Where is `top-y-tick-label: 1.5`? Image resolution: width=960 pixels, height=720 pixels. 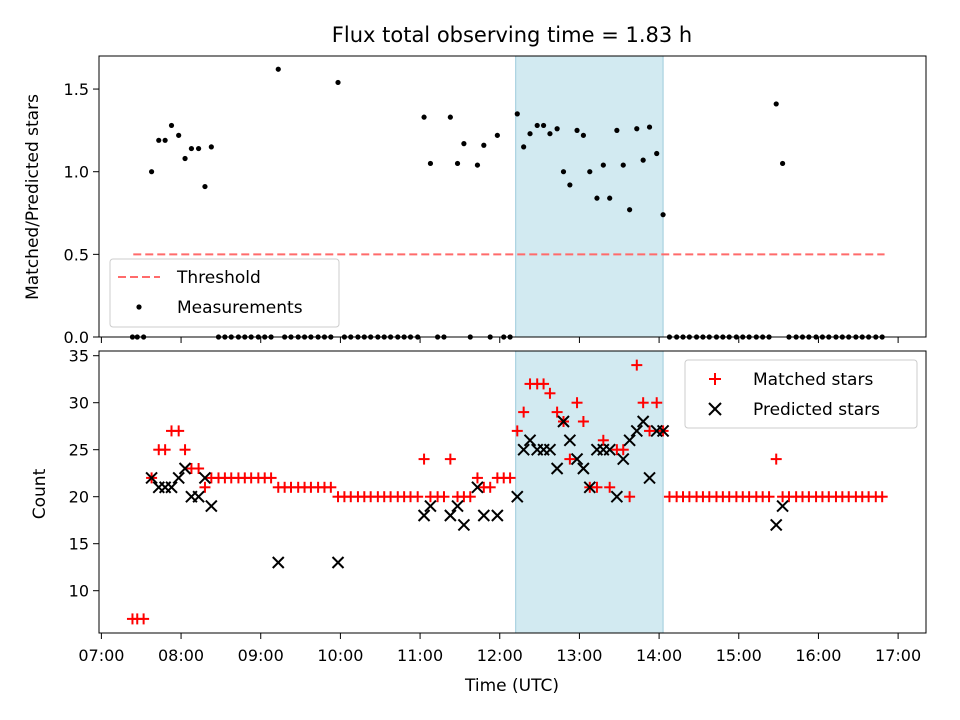
top-y-tick-label: 1.5 is located at coordinates (76, 89).